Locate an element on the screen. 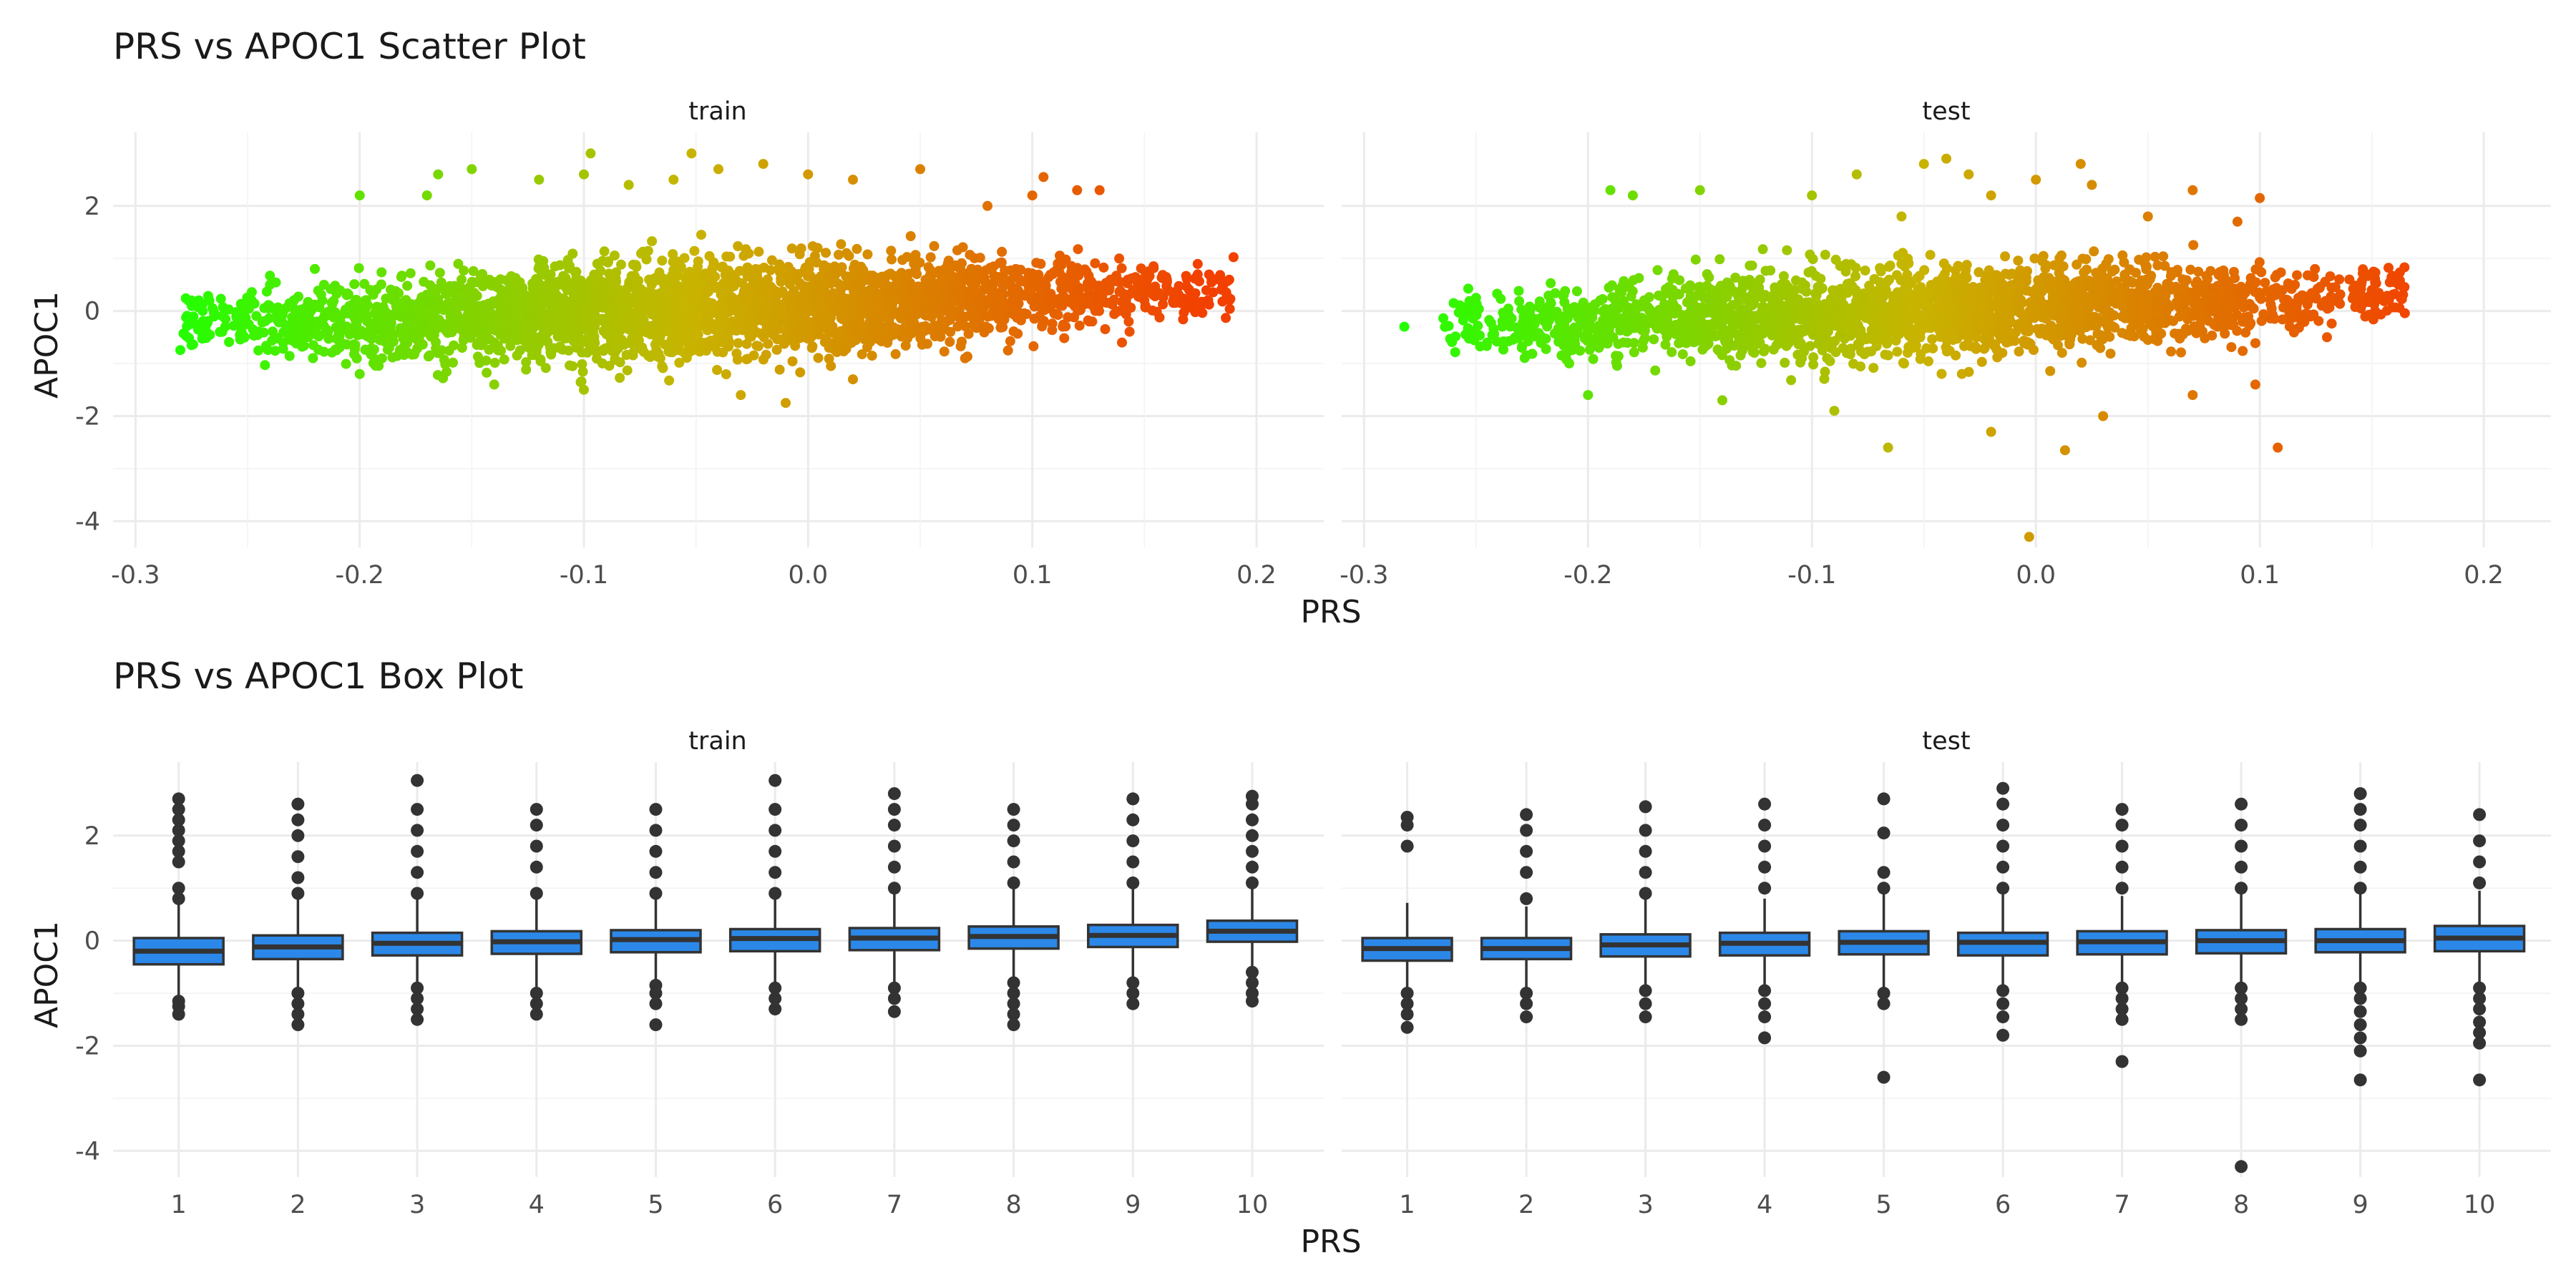  x-tick-label: -0.1 is located at coordinates (584, 575).